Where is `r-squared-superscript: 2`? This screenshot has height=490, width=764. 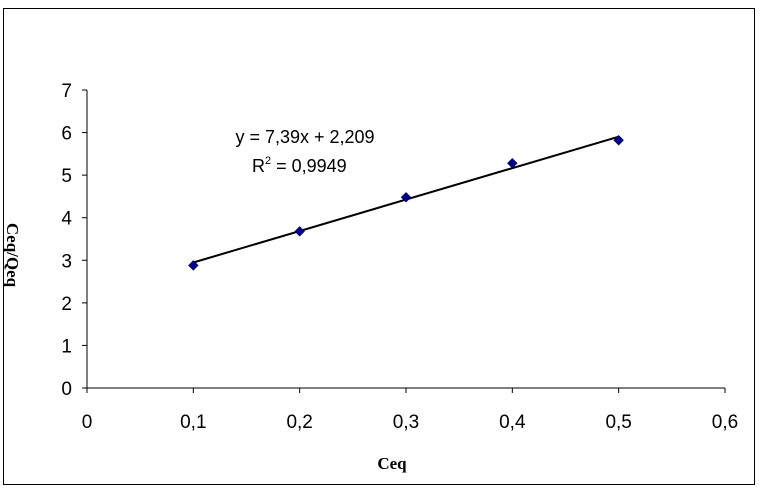 r-squared-superscript: 2 is located at coordinates (268, 161).